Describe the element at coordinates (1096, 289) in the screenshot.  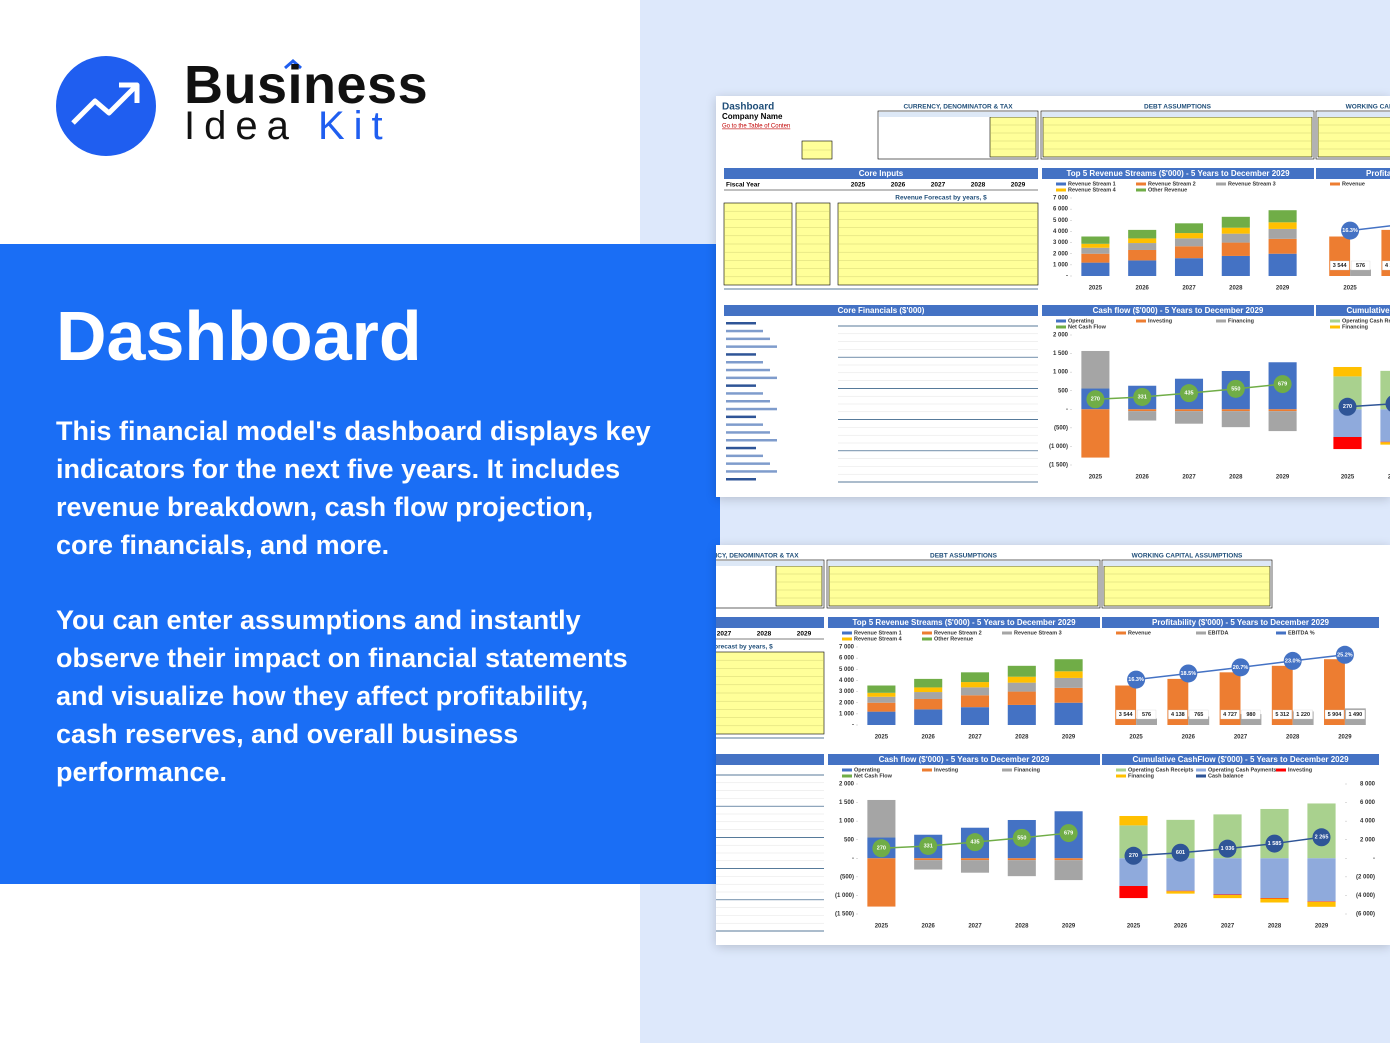
I see `x-tick-label: 2025` at that location.